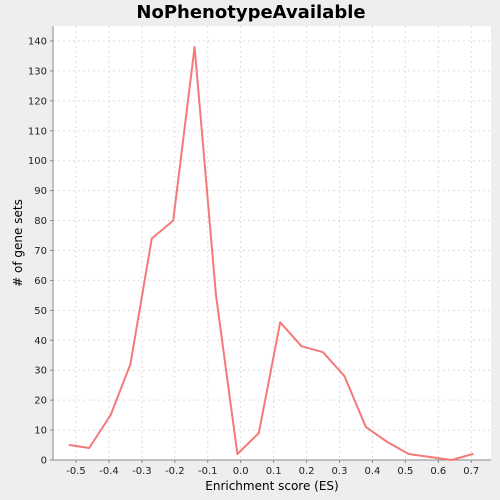 The height and width of the screenshot is (500, 500). Describe the element at coordinates (271, 486) in the screenshot. I see `x-axis-label: Enrichment score (ES)` at that location.